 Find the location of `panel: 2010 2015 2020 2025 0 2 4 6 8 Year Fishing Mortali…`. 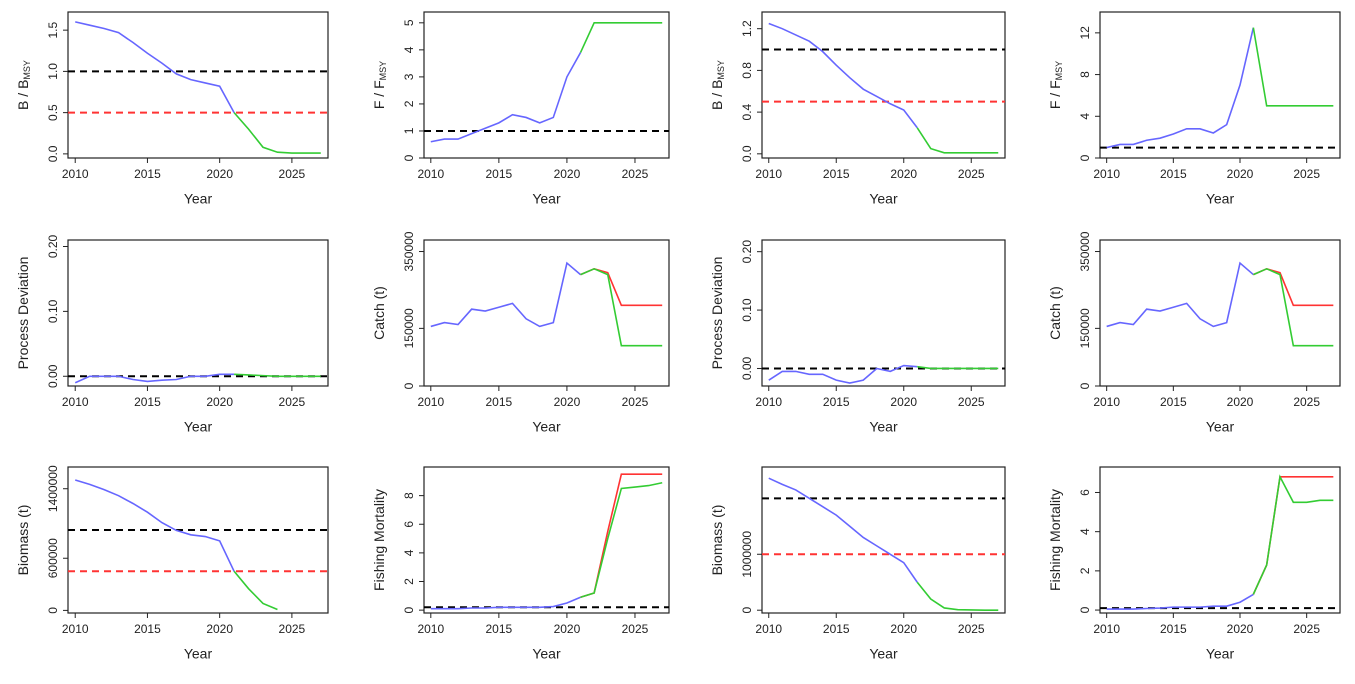

panel: 2010 2015 2020 2025 0 2 4 6 8 Year Fishing Mortali… is located at coordinates (520, 564).